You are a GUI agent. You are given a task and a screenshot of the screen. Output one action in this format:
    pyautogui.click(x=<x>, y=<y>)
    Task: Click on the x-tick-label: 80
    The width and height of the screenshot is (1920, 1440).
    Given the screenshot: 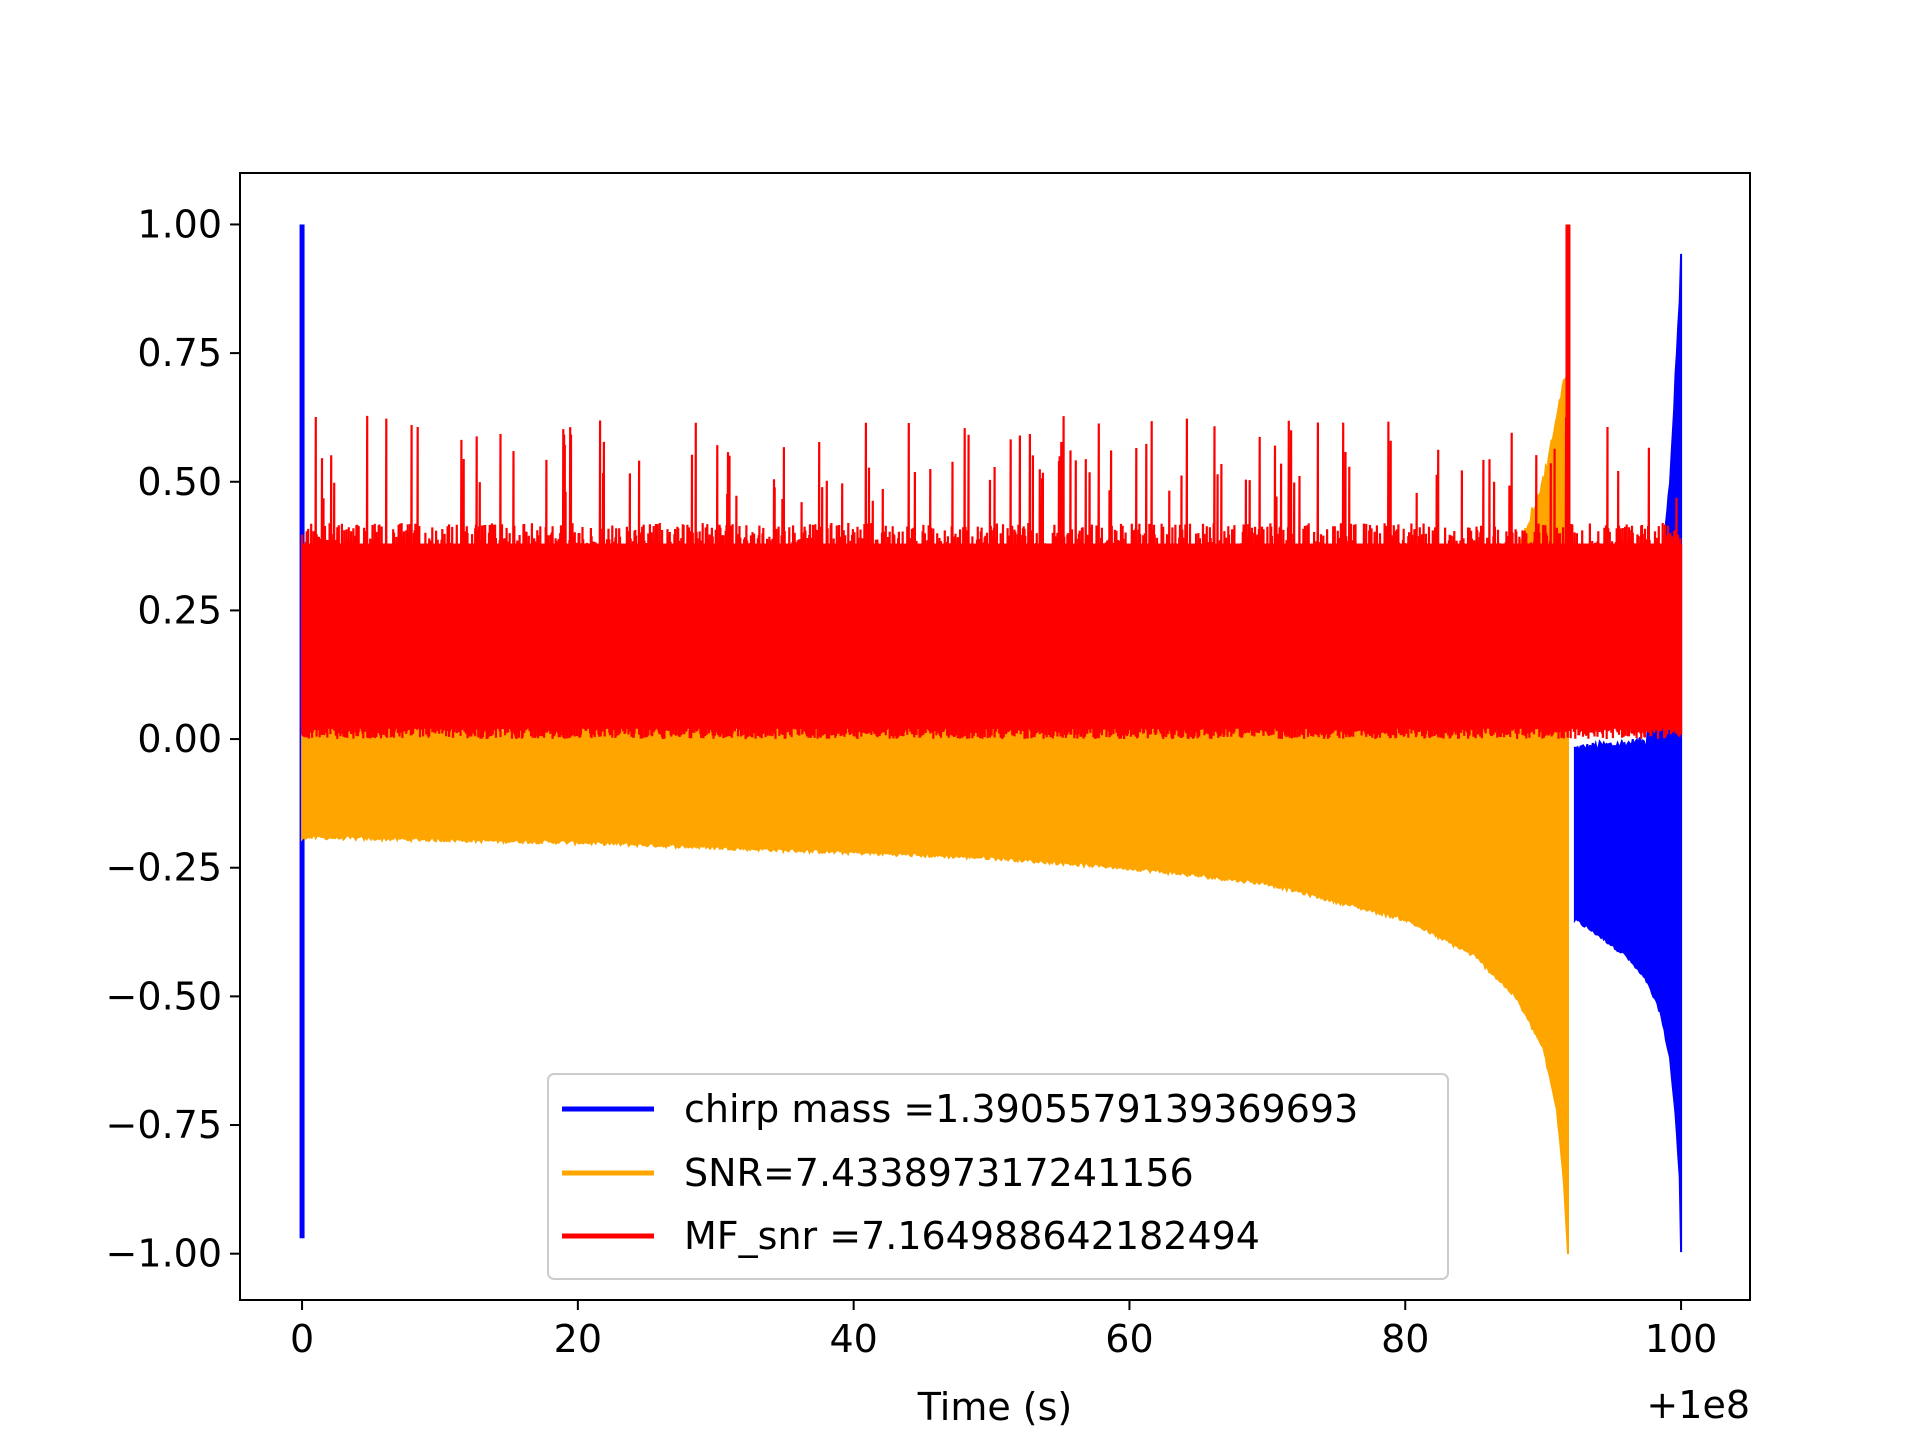 What is the action you would take?
    pyautogui.click(x=1405, y=1339)
    